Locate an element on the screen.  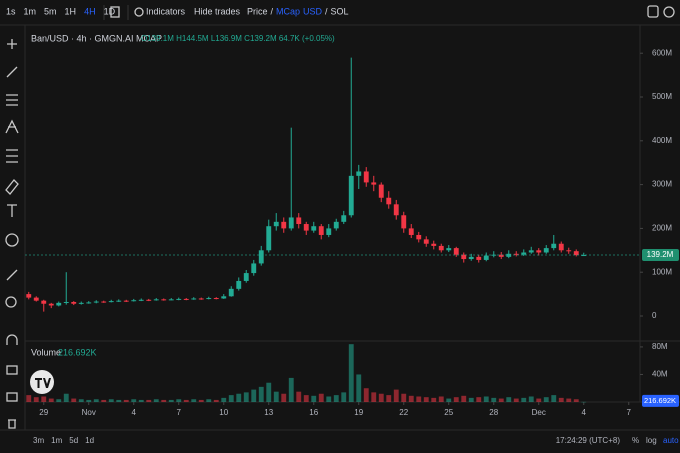
emoji-tool is located at coordinates (12, 240).